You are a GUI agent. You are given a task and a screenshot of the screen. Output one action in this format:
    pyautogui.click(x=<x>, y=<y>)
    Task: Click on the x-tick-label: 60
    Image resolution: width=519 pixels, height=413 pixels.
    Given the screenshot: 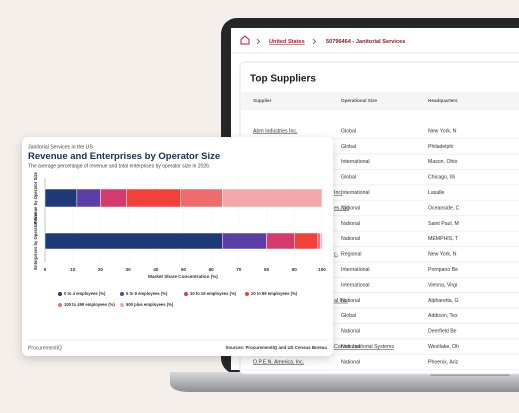 What is the action you would take?
    pyautogui.click(x=212, y=269)
    